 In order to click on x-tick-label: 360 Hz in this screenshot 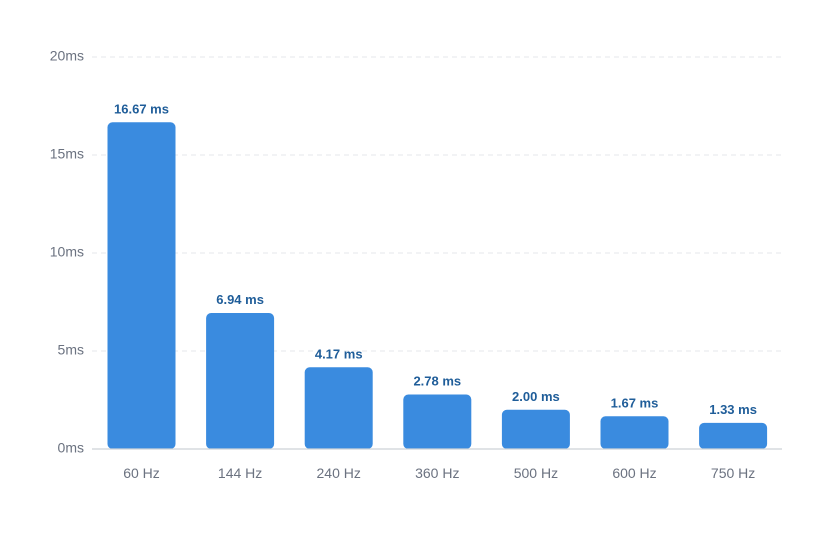, I will do `click(437, 473)`.